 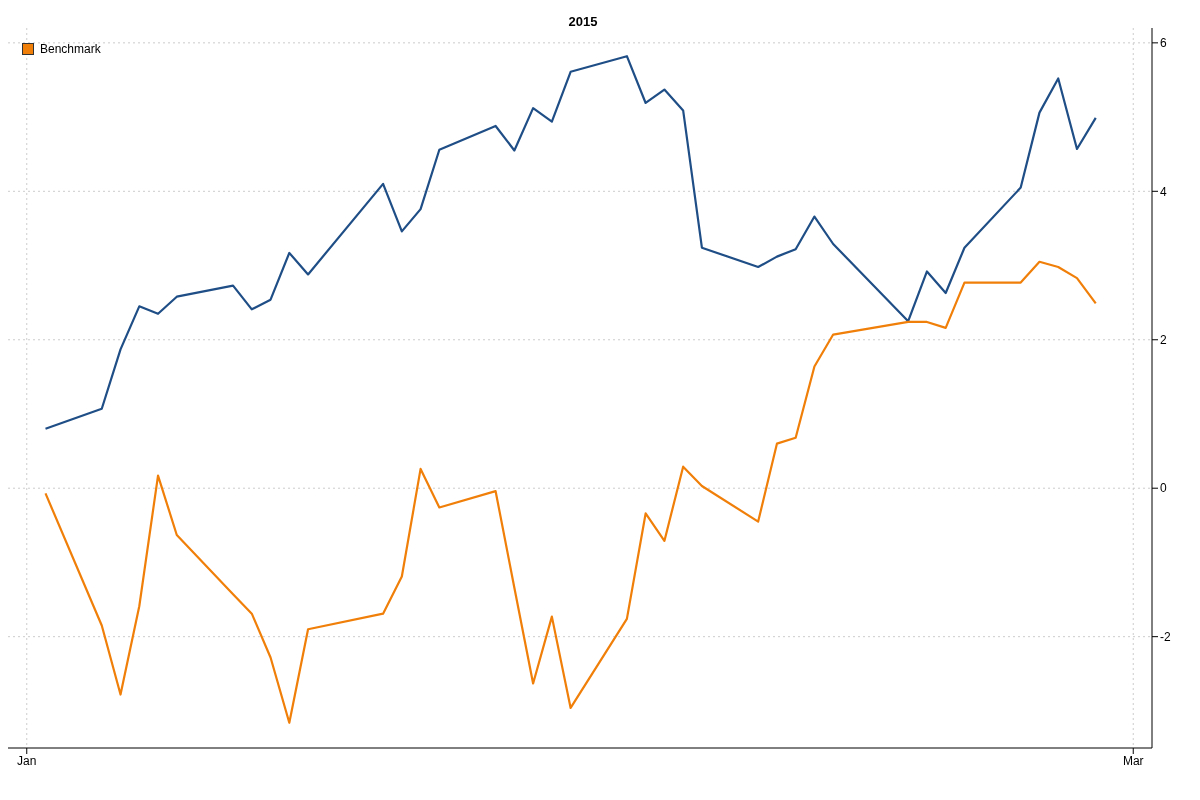 What do you see at coordinates (27, 760) in the screenshot?
I see `x-tick-label: Jan` at bounding box center [27, 760].